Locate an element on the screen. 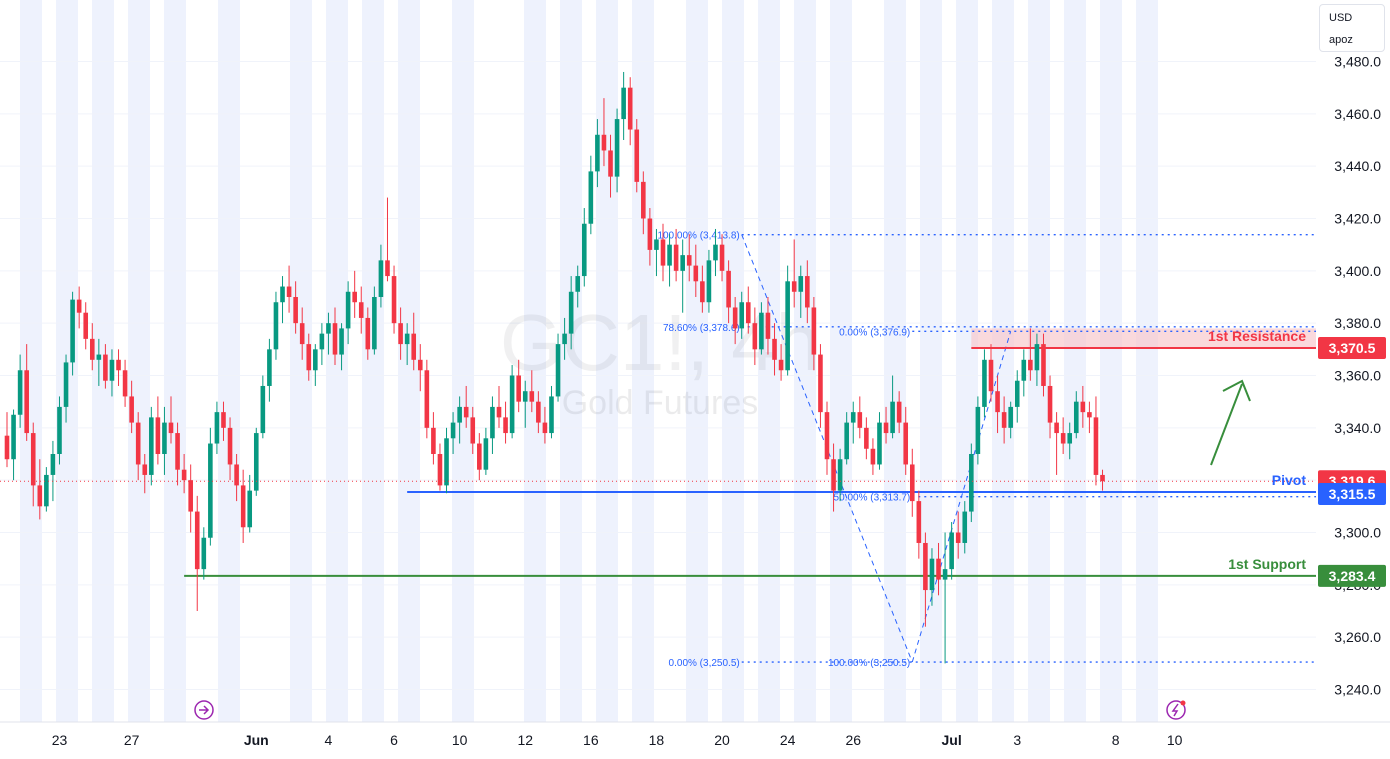  support-price-tag: 3,283.4 is located at coordinates (1352, 575).